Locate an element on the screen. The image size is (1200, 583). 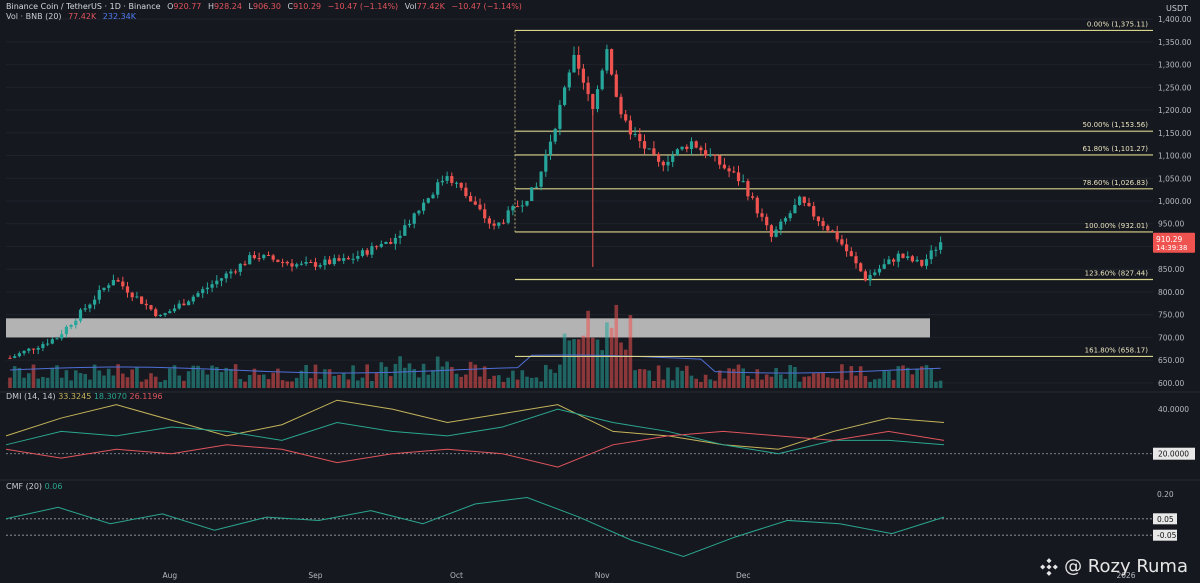
dmi-legend: DMI (14, 14) 33.3245 18.3070 26.1196 is located at coordinates (84, 396).